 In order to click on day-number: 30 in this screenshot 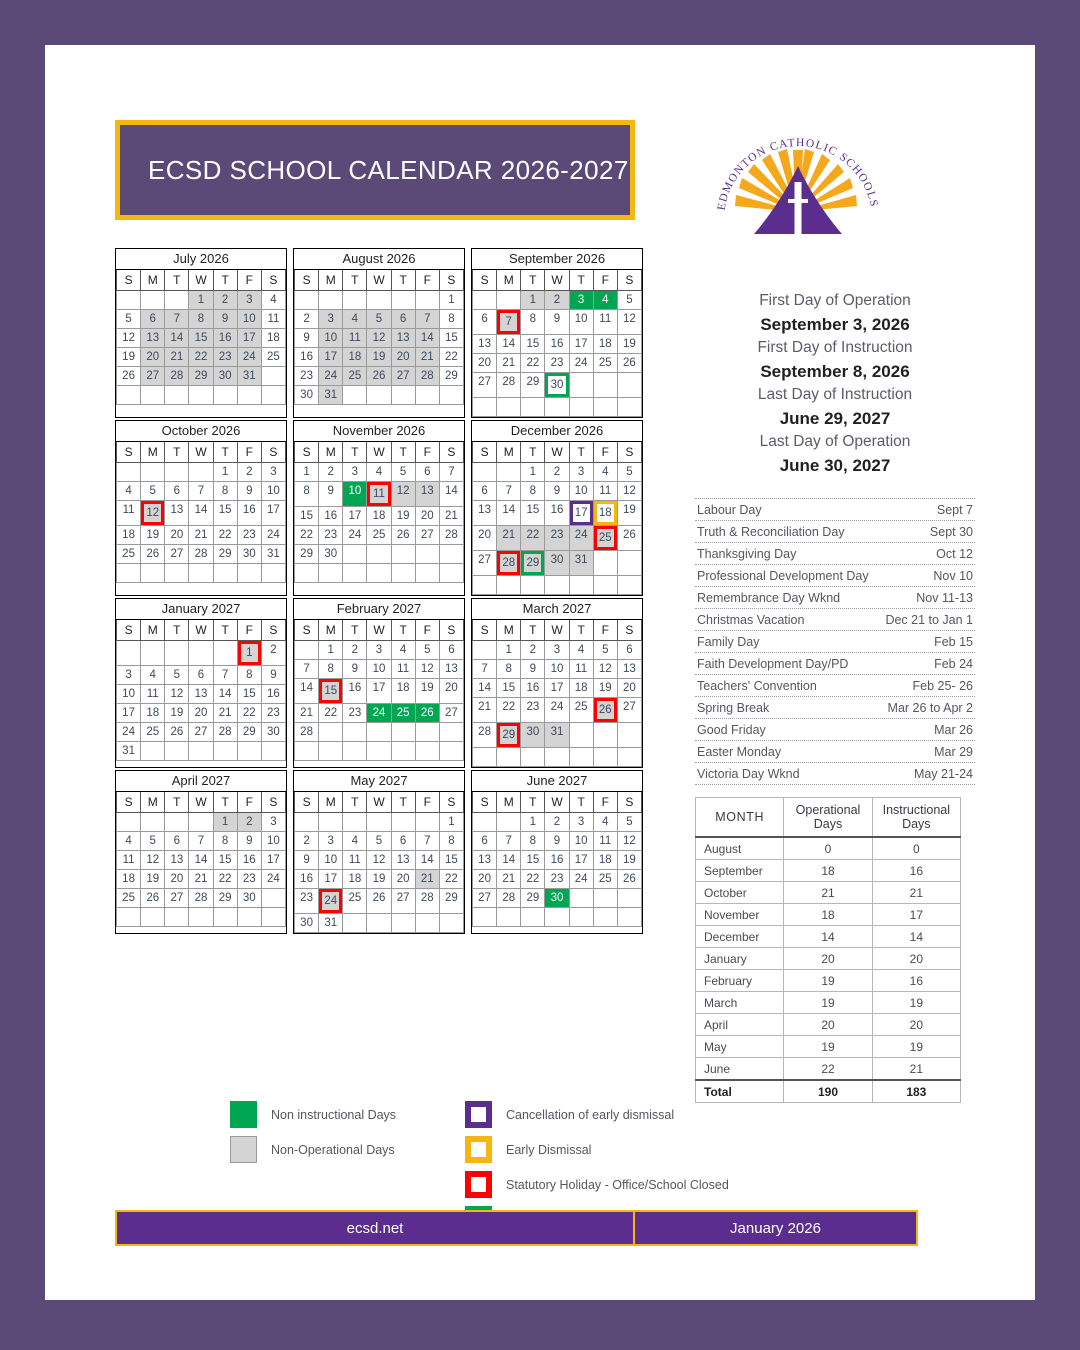, I will do `click(557, 563)`.